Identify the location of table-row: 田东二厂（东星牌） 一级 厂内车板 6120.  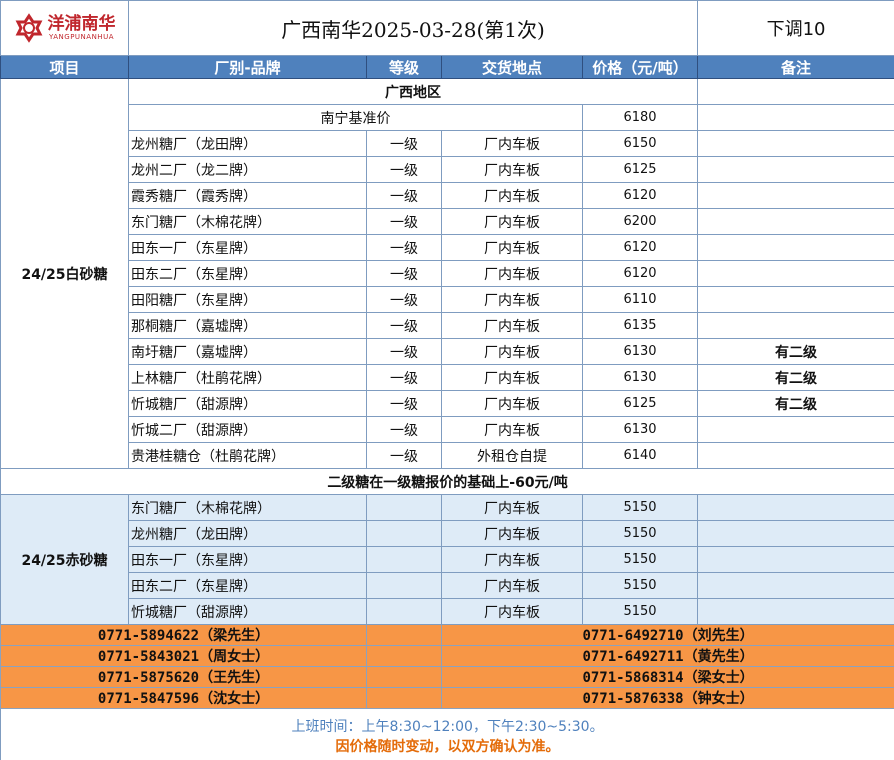
(447, 273).